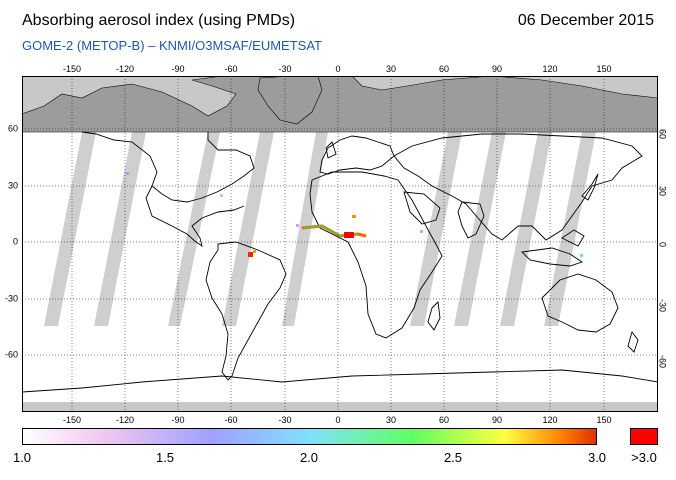 Image resolution: width=676 pixels, height=480 pixels. I want to click on lat-tick-right: -30, so click(662, 306).